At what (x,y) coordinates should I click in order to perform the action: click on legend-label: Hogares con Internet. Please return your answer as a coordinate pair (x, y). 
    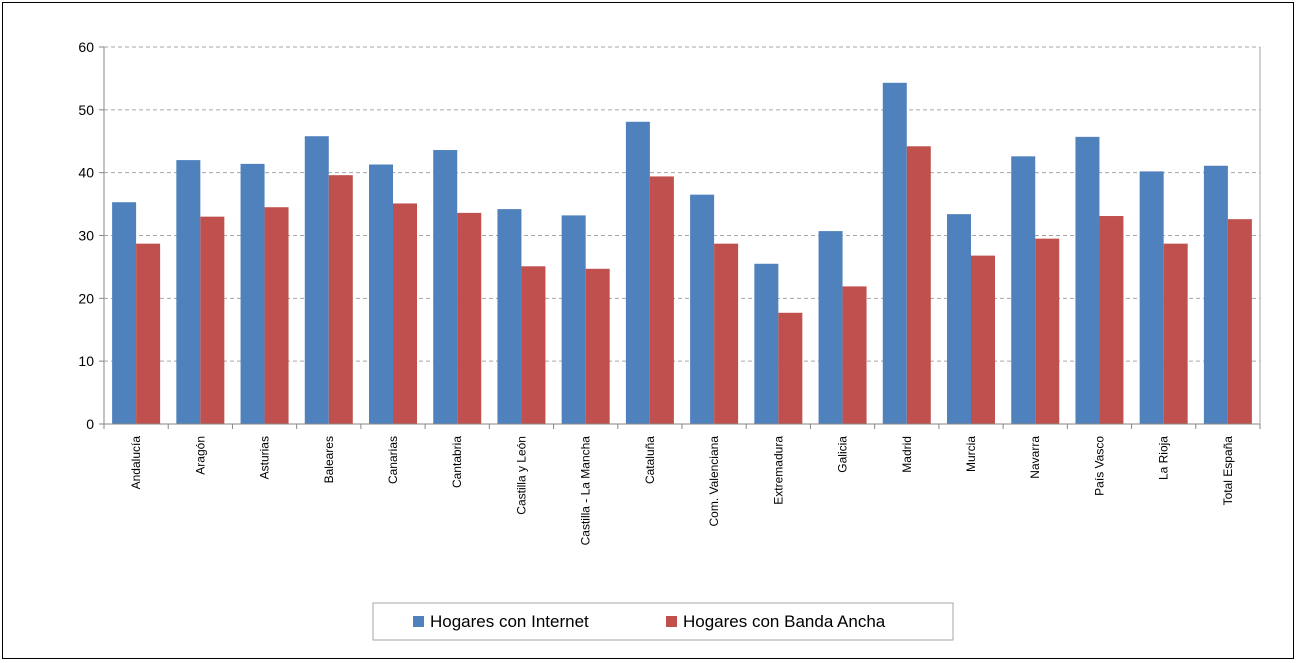
    Looking at the image, I should click on (509, 621).